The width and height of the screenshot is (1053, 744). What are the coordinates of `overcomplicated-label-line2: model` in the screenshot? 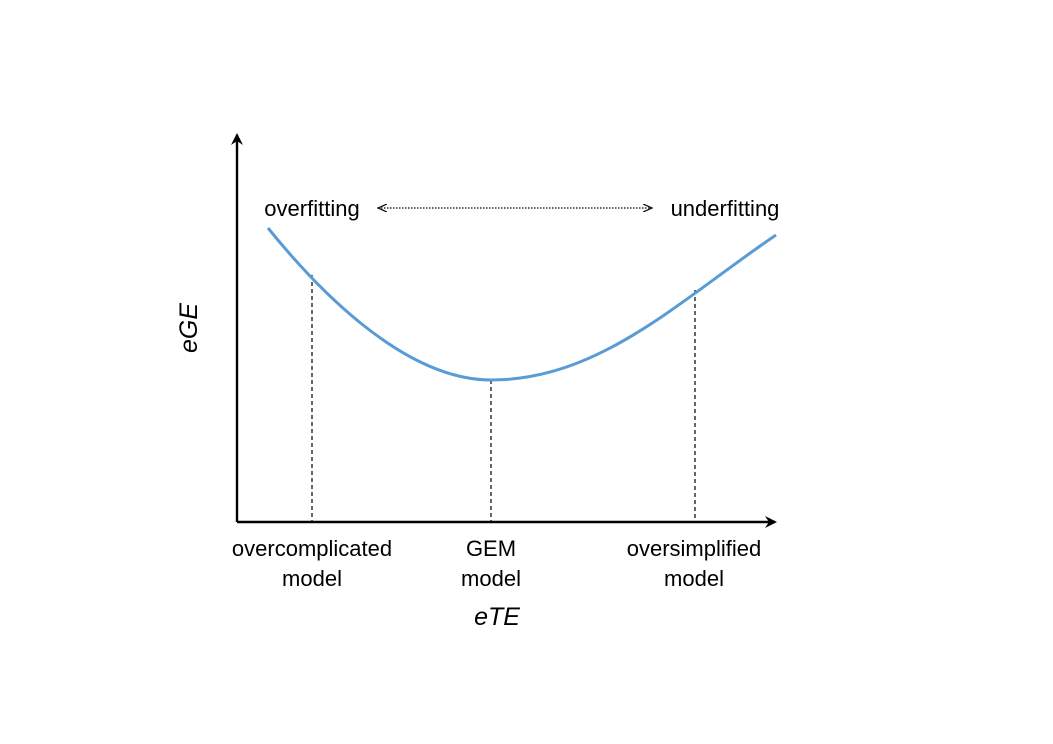 It's located at (312, 578).